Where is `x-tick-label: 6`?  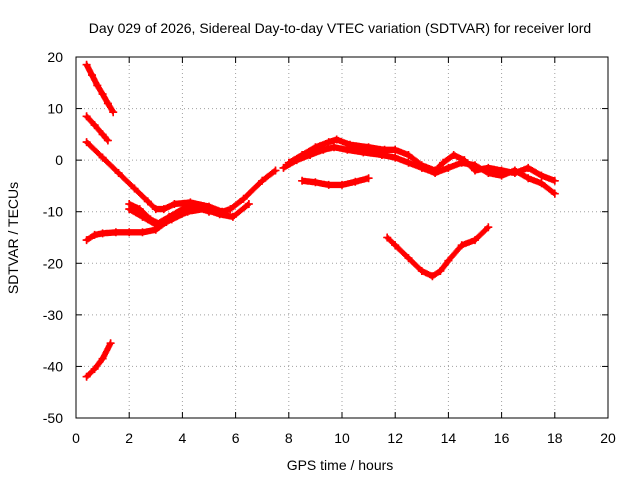 x-tick-label: 6 is located at coordinates (236, 438).